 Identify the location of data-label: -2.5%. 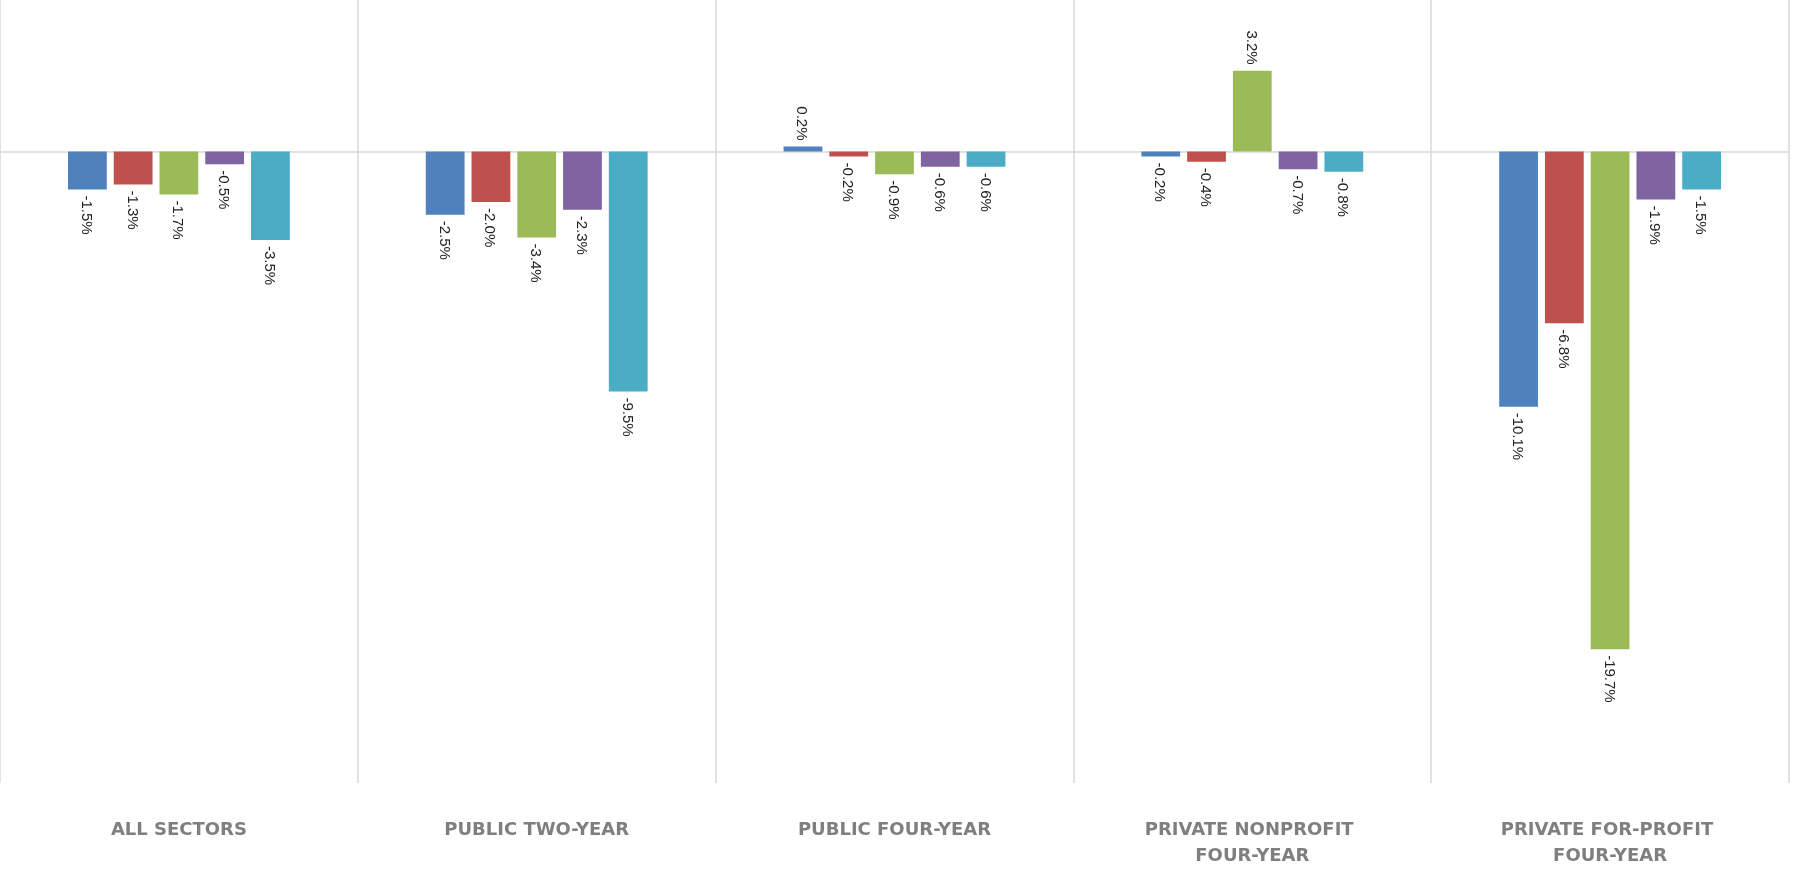
(445, 240).